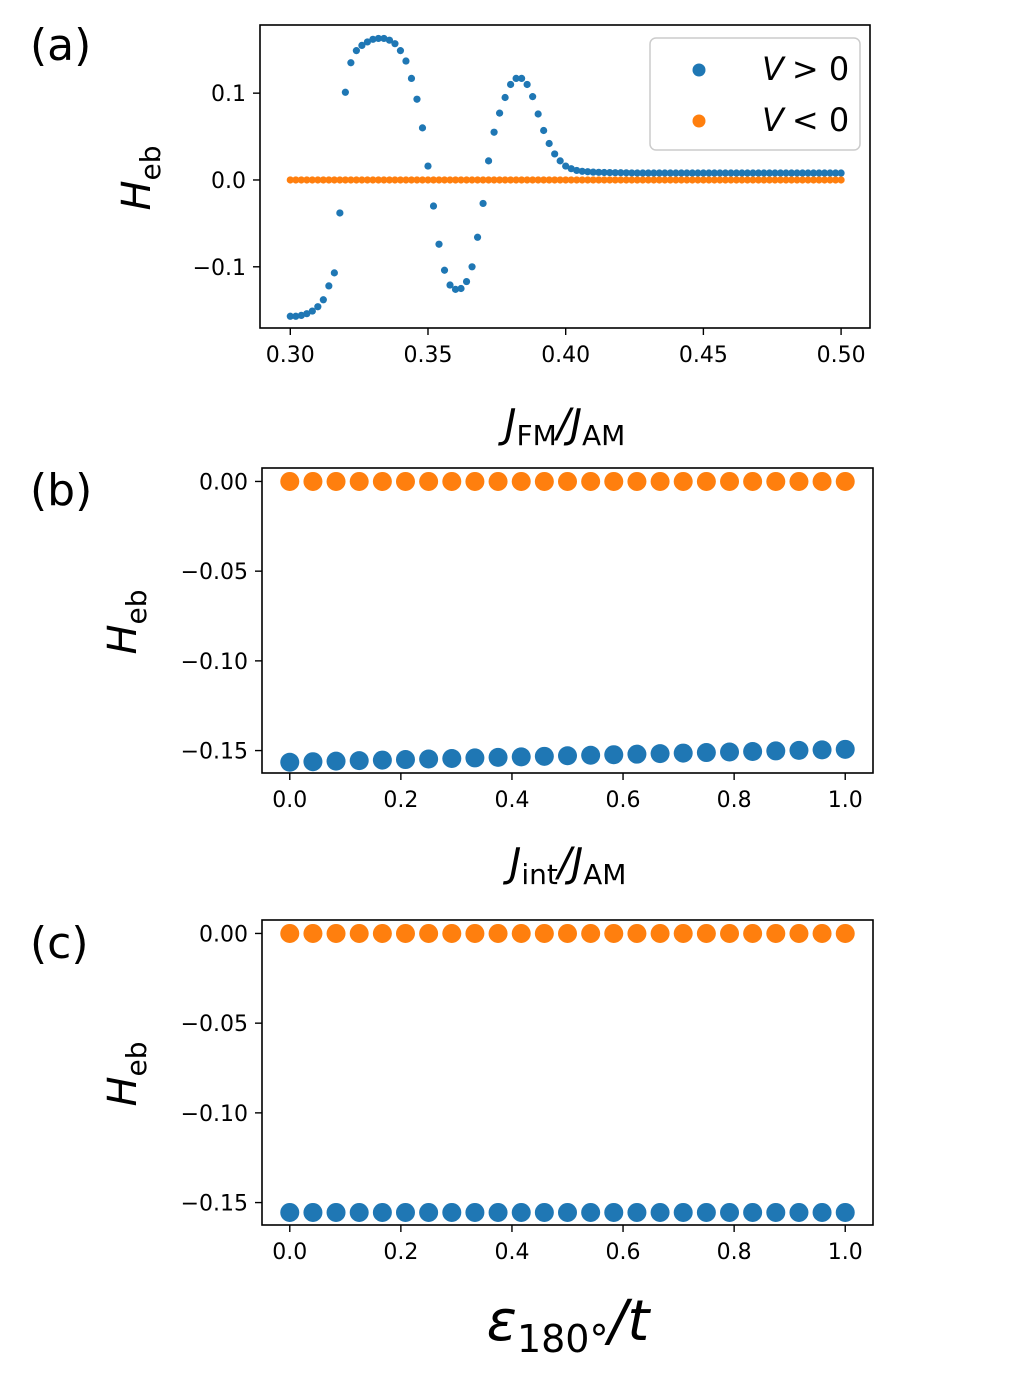 The height and width of the screenshot is (1389, 1012). What do you see at coordinates (562, 426) in the screenshot?
I see `panel-a-xlabel: JFM/JAM` at bounding box center [562, 426].